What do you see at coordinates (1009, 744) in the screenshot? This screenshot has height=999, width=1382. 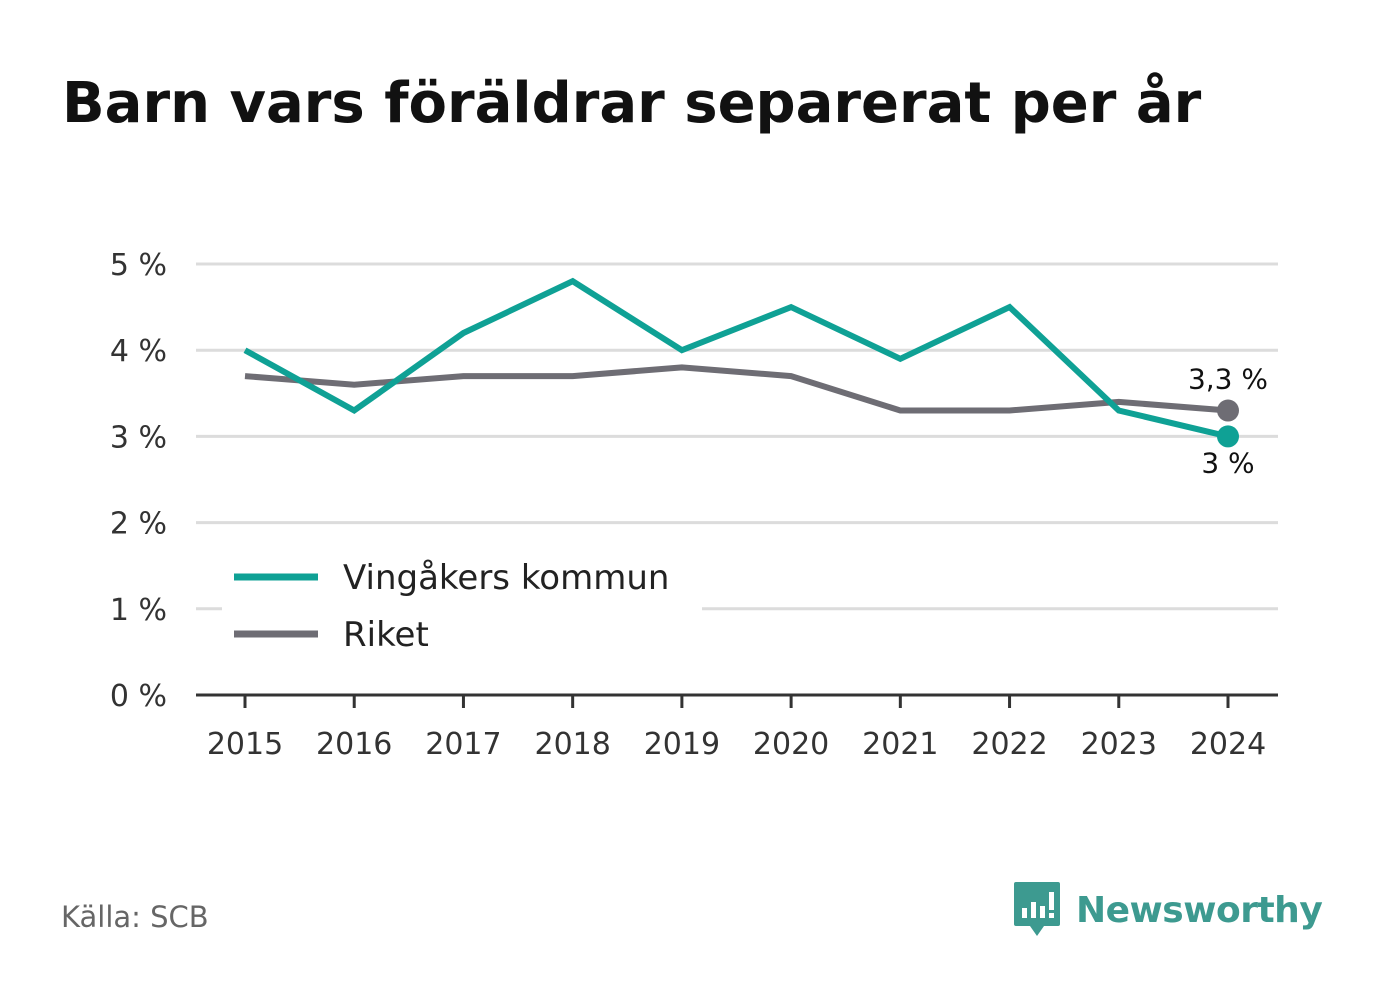 I see `x-tick-label: 2022` at bounding box center [1009, 744].